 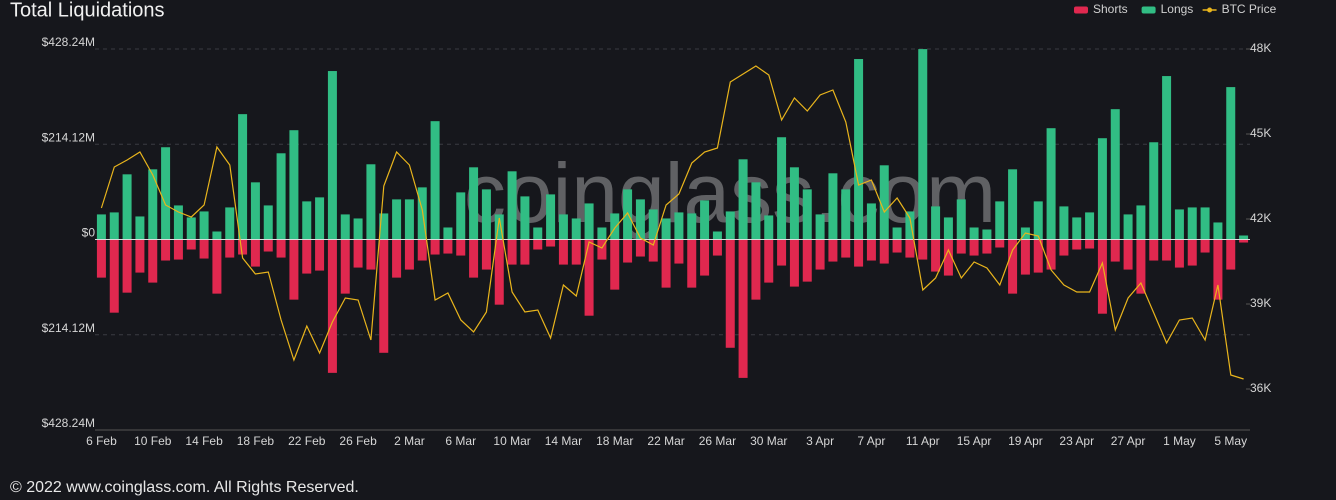 What do you see at coordinates (1230, 441) in the screenshot?
I see `x-tick-label: 5 May` at bounding box center [1230, 441].